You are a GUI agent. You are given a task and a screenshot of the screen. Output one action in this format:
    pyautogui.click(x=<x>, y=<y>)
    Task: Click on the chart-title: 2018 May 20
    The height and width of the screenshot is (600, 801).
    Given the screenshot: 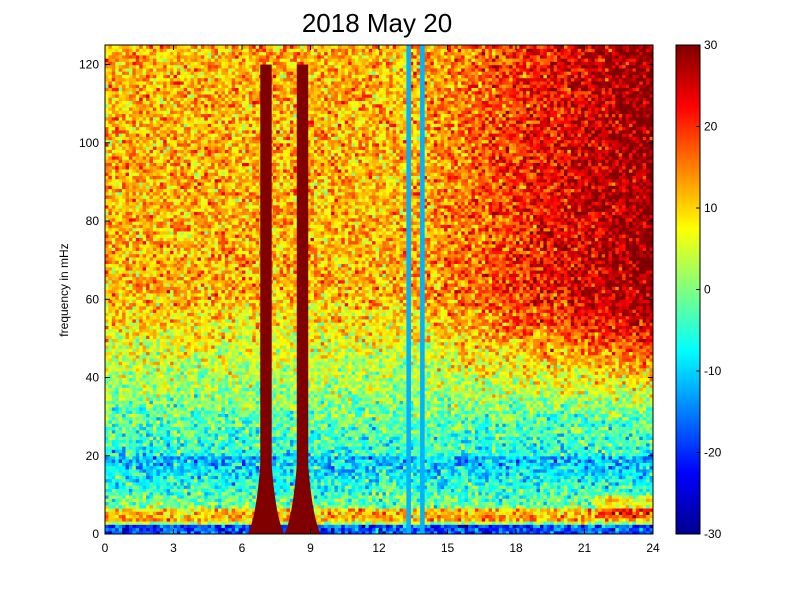 What is the action you would take?
    pyautogui.click(x=377, y=23)
    